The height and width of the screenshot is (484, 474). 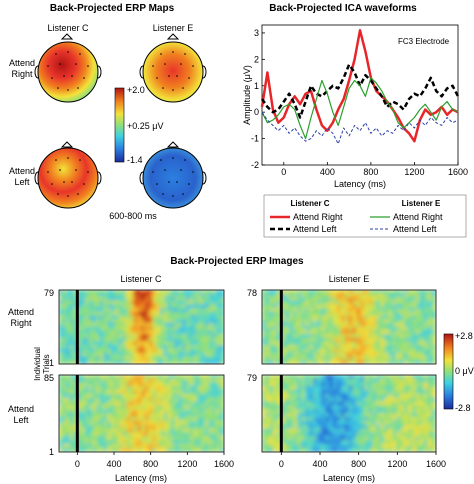 I want to click on heatmap-xtick-label: 400, so click(x=113, y=464).